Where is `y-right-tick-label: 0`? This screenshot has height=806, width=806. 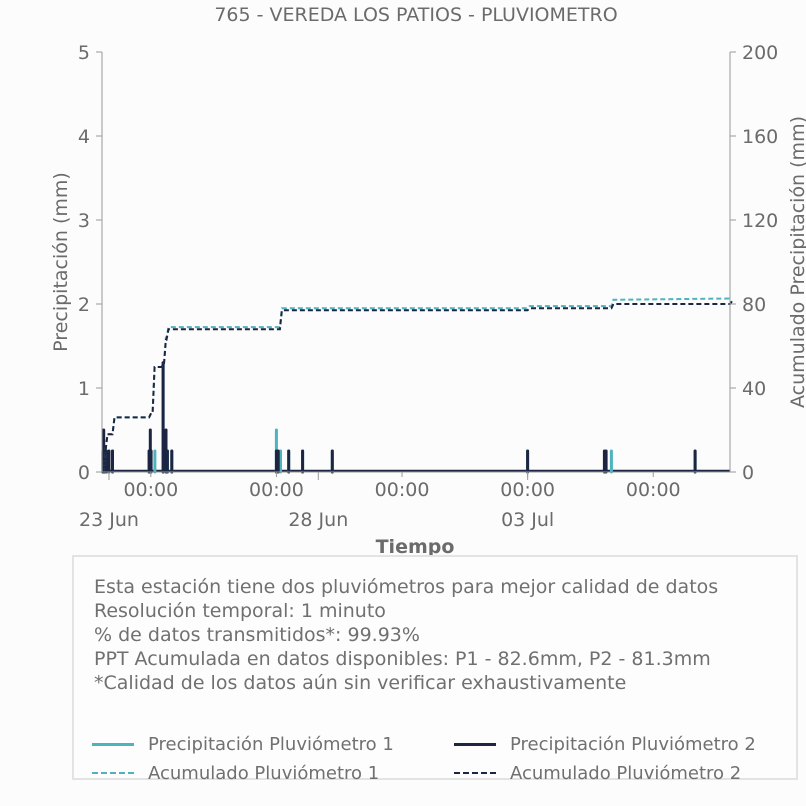
y-right-tick-label: 0 is located at coordinates (748, 473).